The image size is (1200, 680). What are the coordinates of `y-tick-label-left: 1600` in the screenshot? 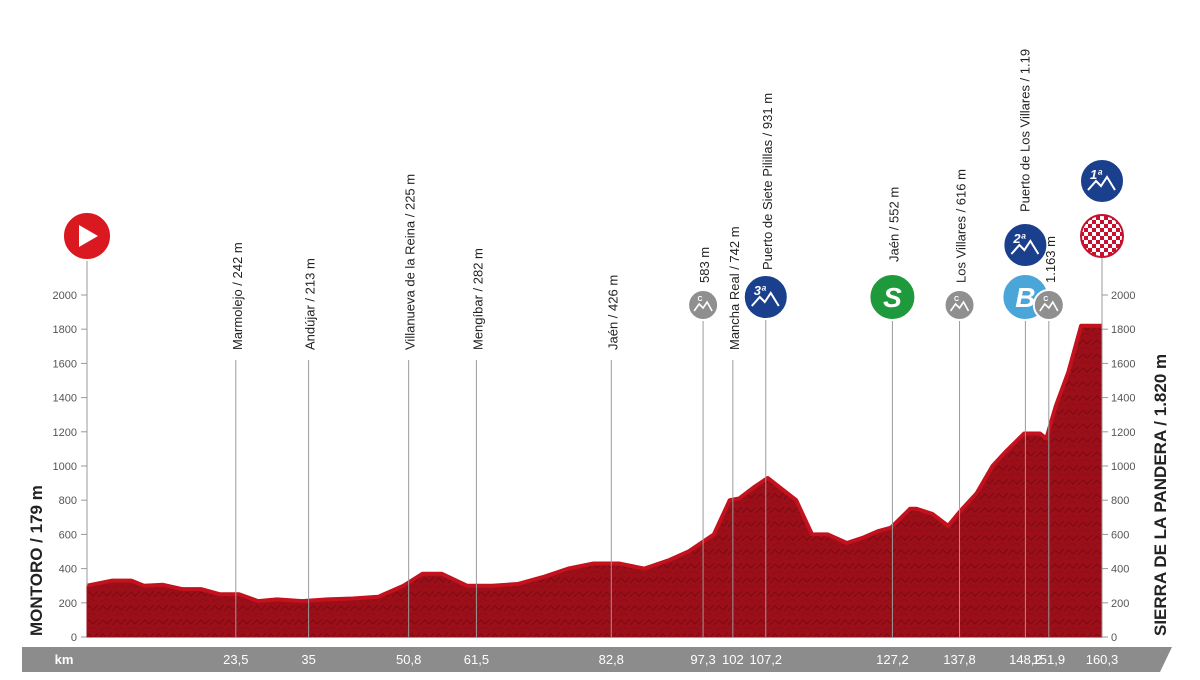 It's located at (65, 364).